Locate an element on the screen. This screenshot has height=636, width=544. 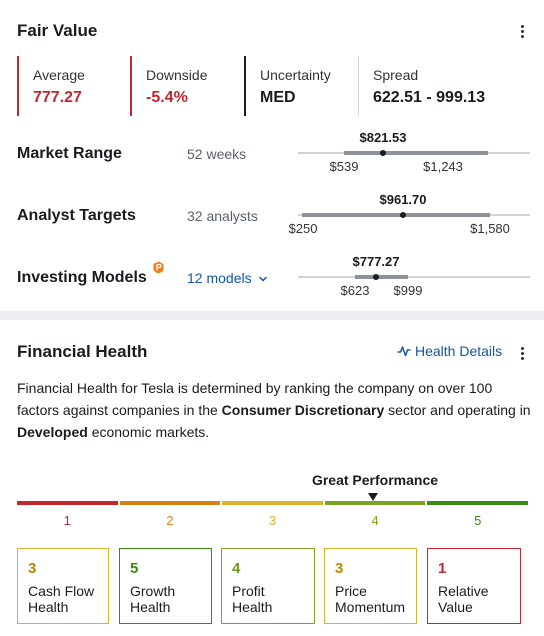
investing-models-track is located at coordinates (414, 277).